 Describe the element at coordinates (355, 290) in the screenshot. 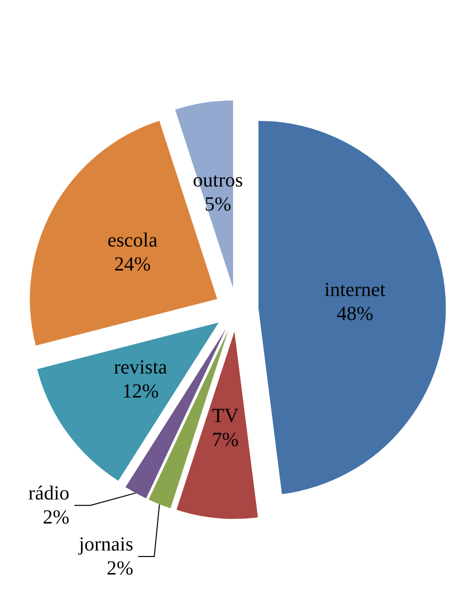

I see `slice-label: internet` at that location.